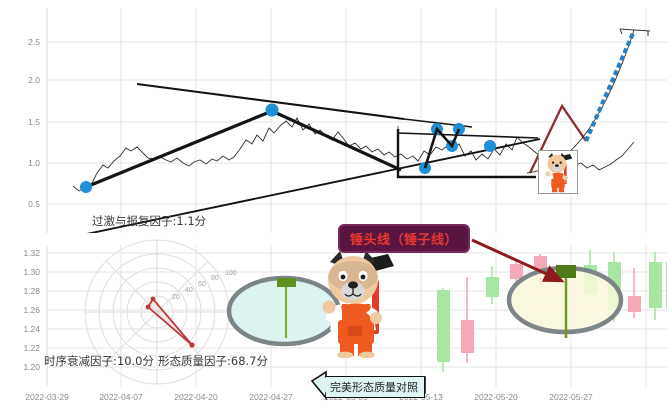 The height and width of the screenshot is (412, 672). What do you see at coordinates (358, 304) in the screenshot?
I see `dog-with-hammer-mascot` at bounding box center [358, 304].